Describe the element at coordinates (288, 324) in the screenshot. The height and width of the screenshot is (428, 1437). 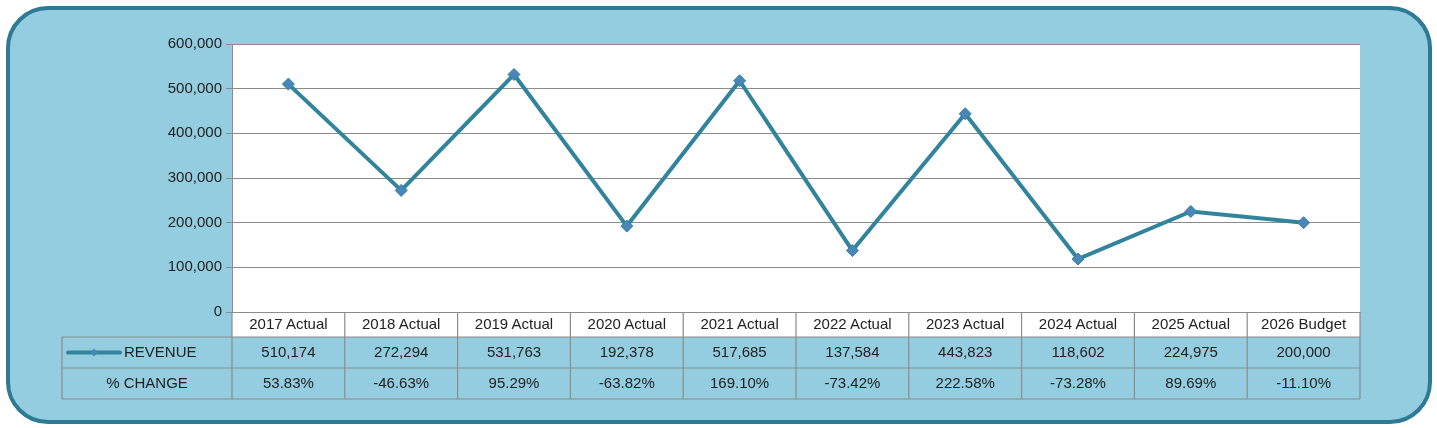
I see `x-tick-label: 2017 Actual` at that location.